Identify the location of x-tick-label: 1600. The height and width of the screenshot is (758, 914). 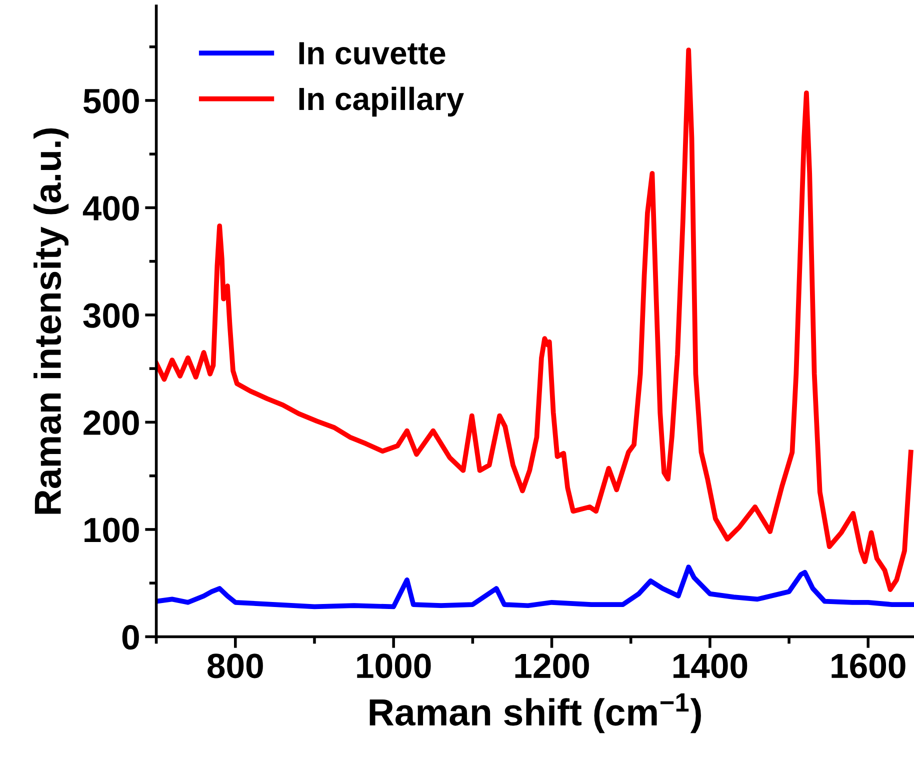
(869, 666).